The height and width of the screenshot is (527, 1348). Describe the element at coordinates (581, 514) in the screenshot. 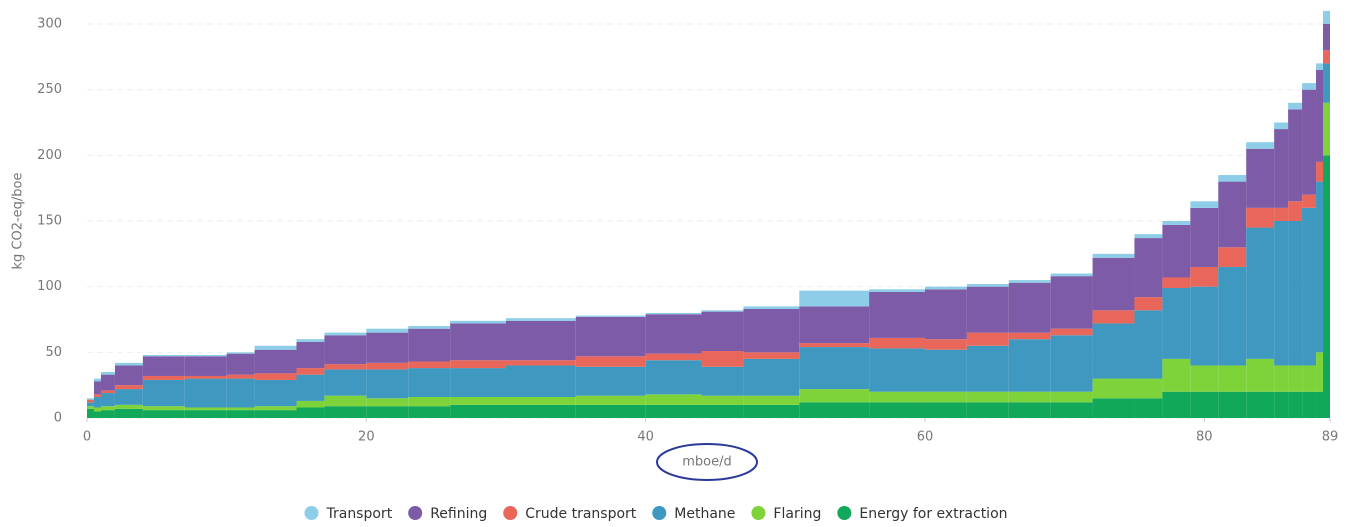

I see `legend-label: Crude transport` at that location.